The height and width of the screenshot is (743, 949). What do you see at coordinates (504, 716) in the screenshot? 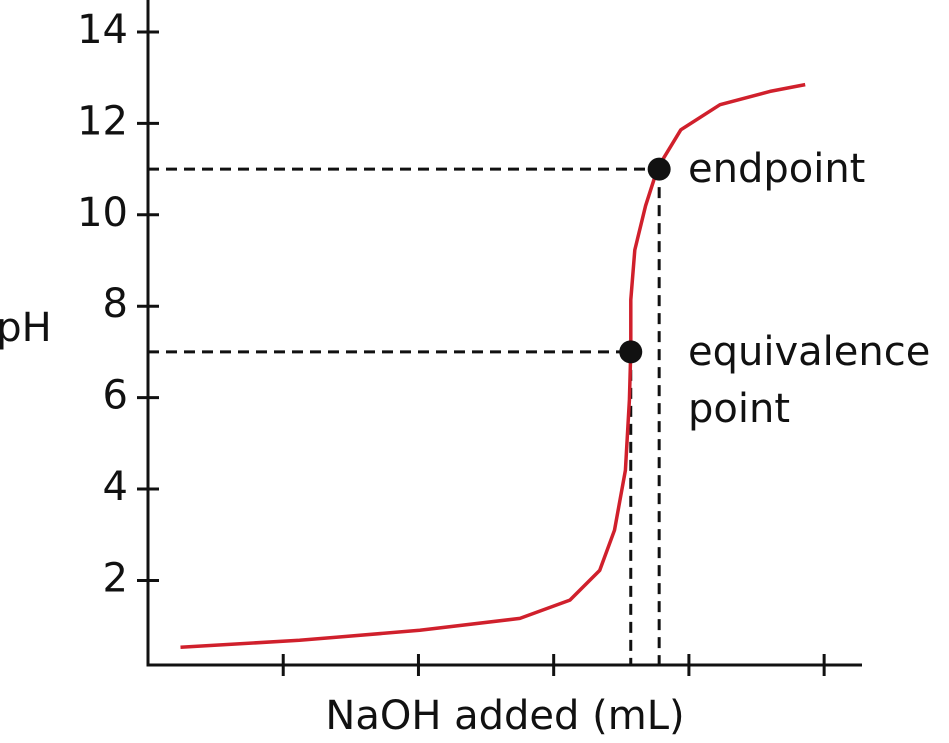
I see `x-axis-label: NaOH added (mL)` at bounding box center [504, 716].